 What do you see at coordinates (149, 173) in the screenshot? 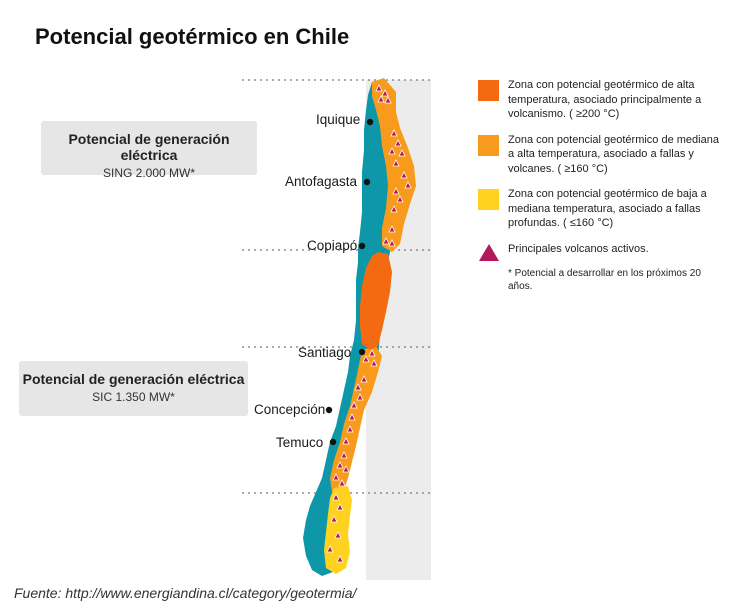
I see `sing-potential-value: SING 2.000 MW*` at bounding box center [149, 173].